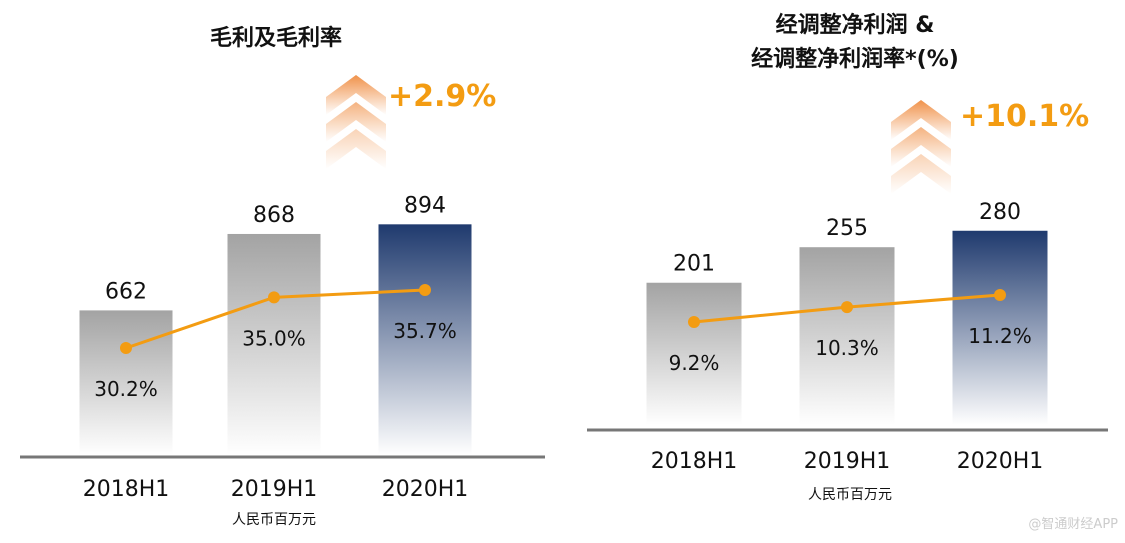 This screenshot has height=543, width=1125. What do you see at coordinates (126, 389) in the screenshot?
I see `chart1-margin-label: 30.2%` at bounding box center [126, 389].